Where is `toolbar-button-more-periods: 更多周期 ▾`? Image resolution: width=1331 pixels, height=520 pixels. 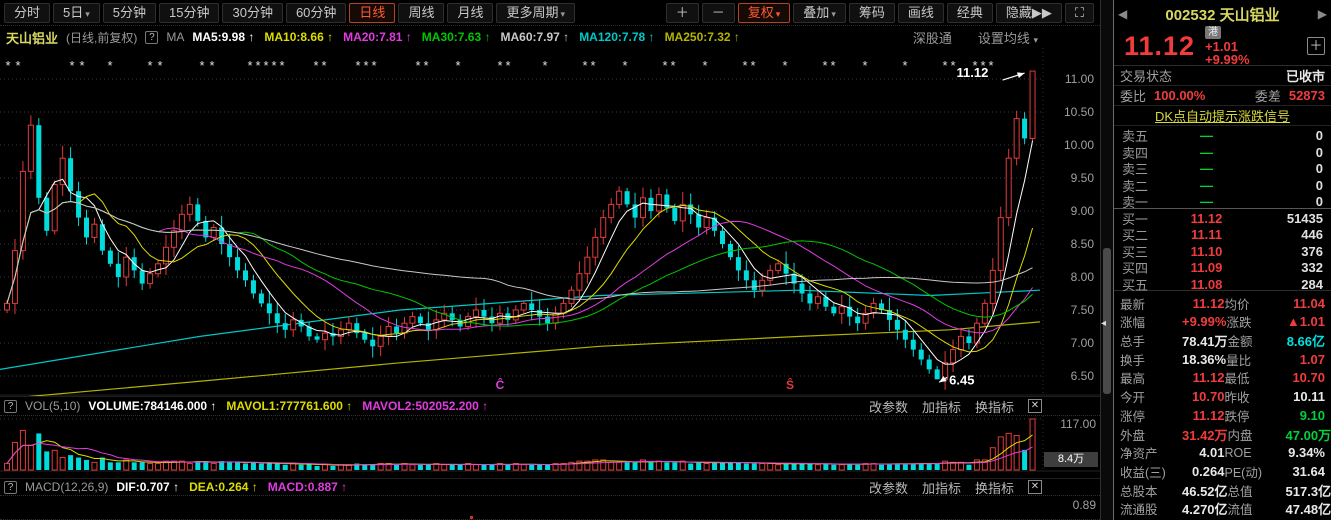
toolbar-button-more-periods: 更多周期 ▾ is located at coordinates (536, 12).